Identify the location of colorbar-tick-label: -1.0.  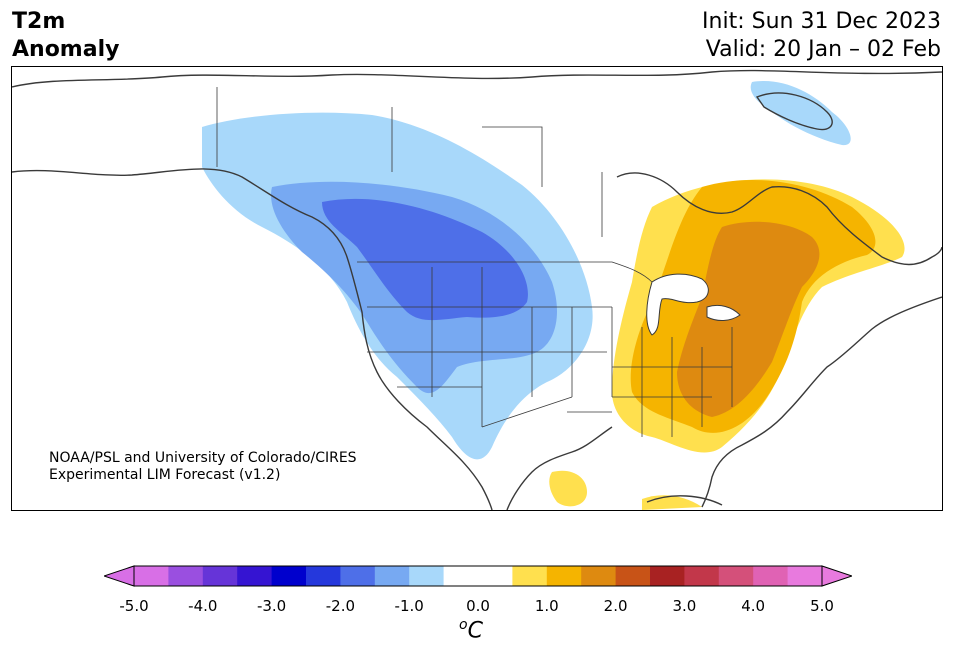
(409, 606).